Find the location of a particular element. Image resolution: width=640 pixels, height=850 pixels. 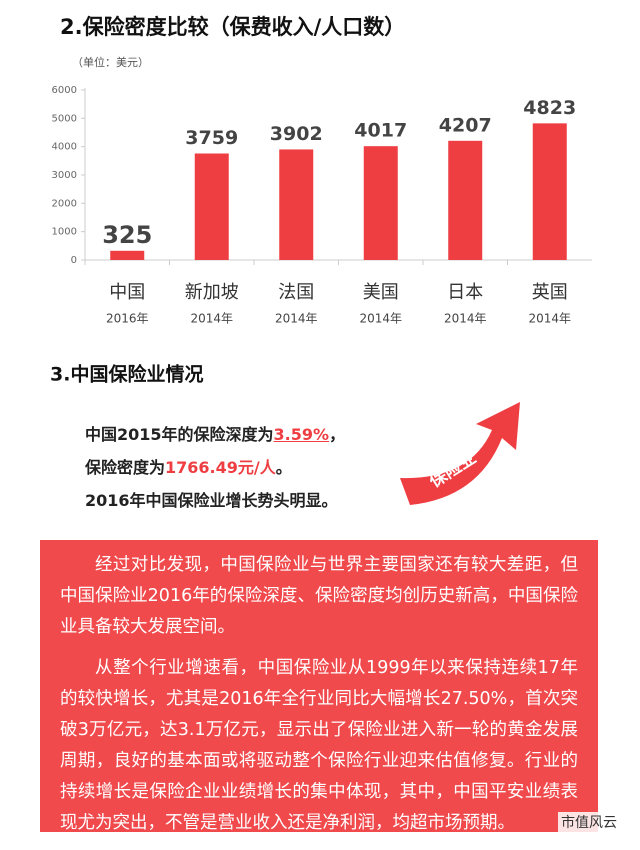

value-label: 4823 is located at coordinates (549, 108).